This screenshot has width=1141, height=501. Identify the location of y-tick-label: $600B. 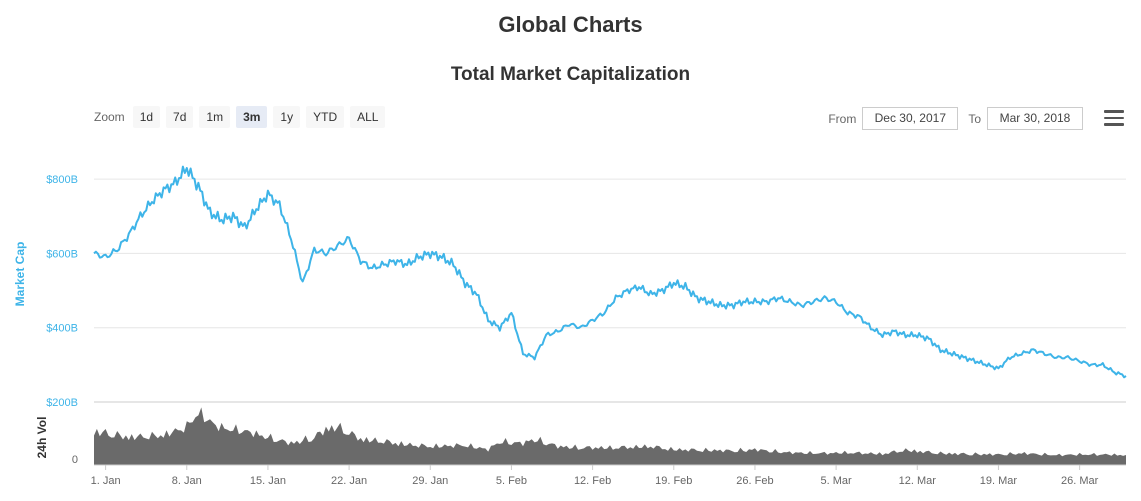
(62, 254).